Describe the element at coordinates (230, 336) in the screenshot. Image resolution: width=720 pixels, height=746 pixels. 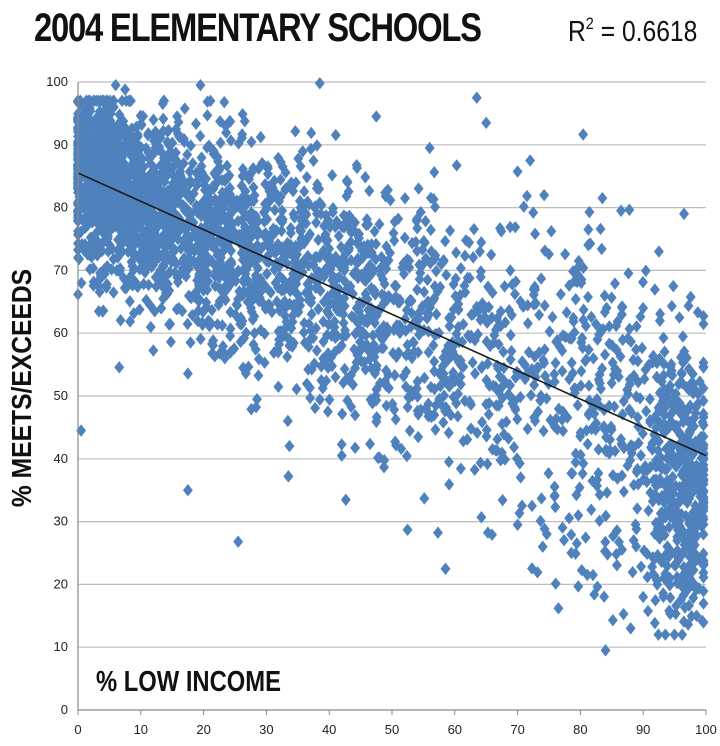
I see `data-point-1994` at that location.